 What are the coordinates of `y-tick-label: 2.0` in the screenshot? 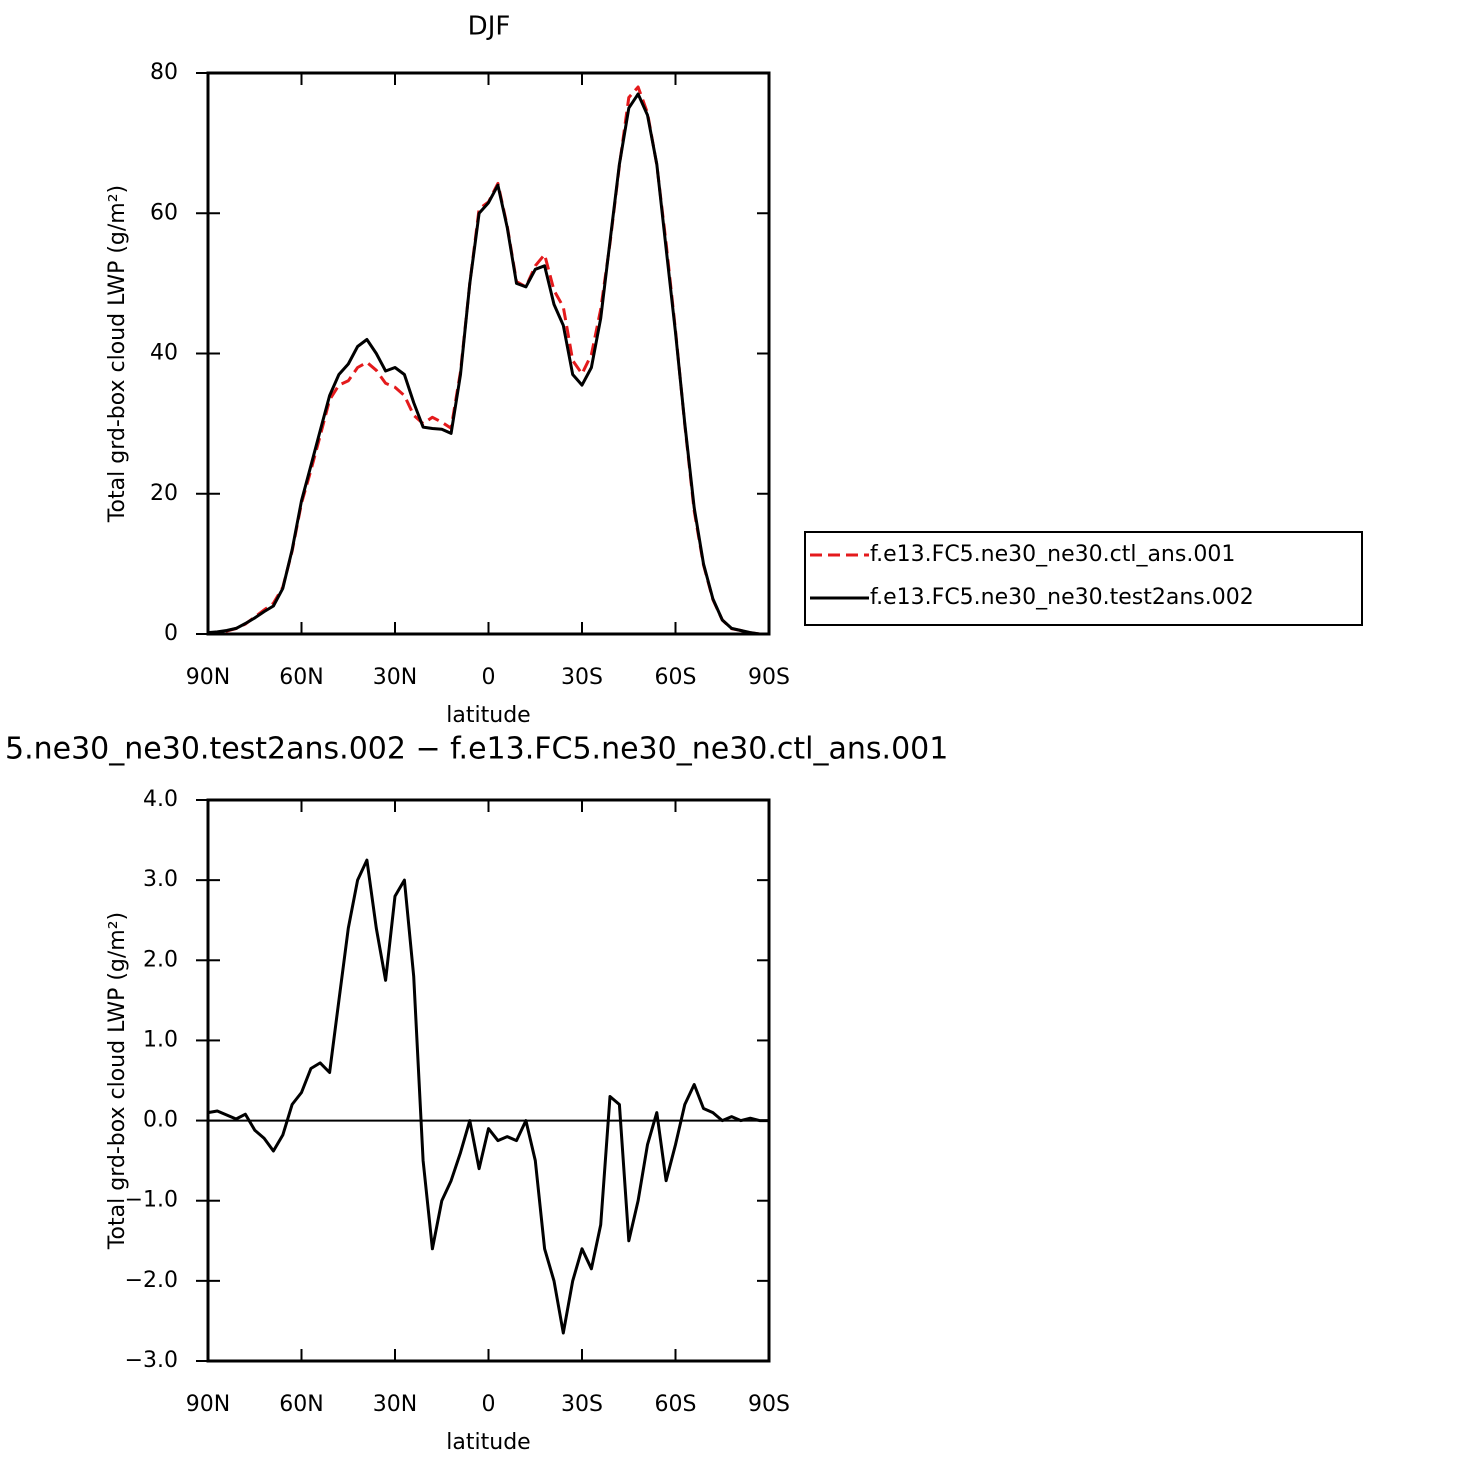 It's located at (160, 959).